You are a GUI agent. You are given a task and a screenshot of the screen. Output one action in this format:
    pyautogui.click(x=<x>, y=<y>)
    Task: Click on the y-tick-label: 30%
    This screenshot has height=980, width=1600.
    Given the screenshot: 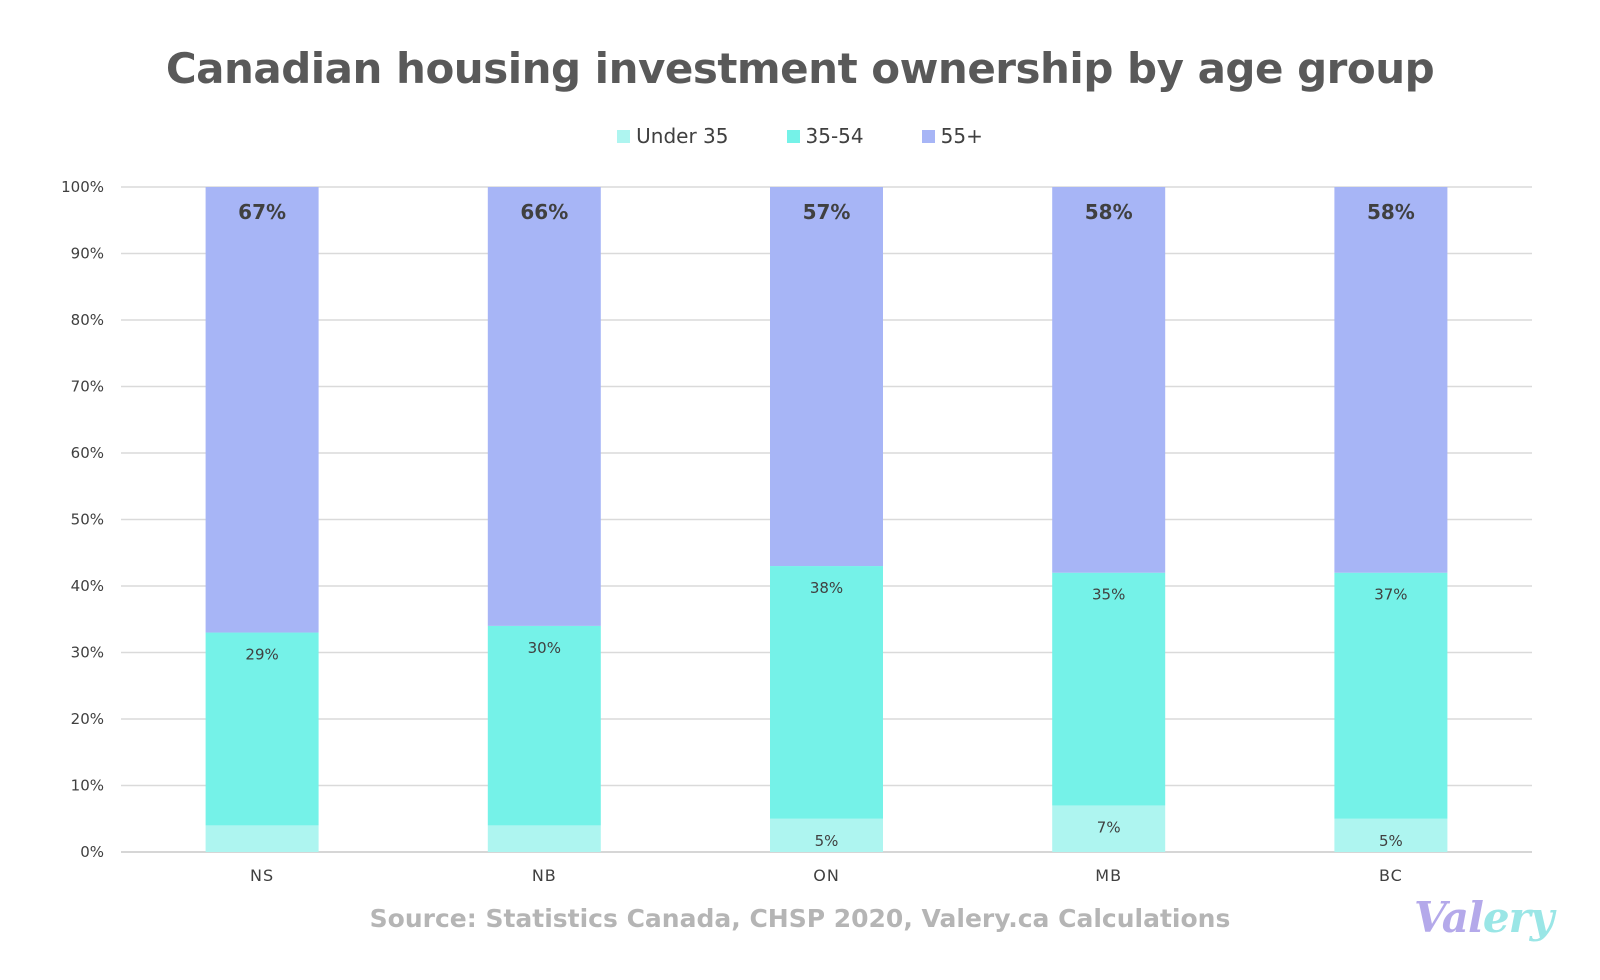 What is the action you would take?
    pyautogui.click(x=87, y=653)
    